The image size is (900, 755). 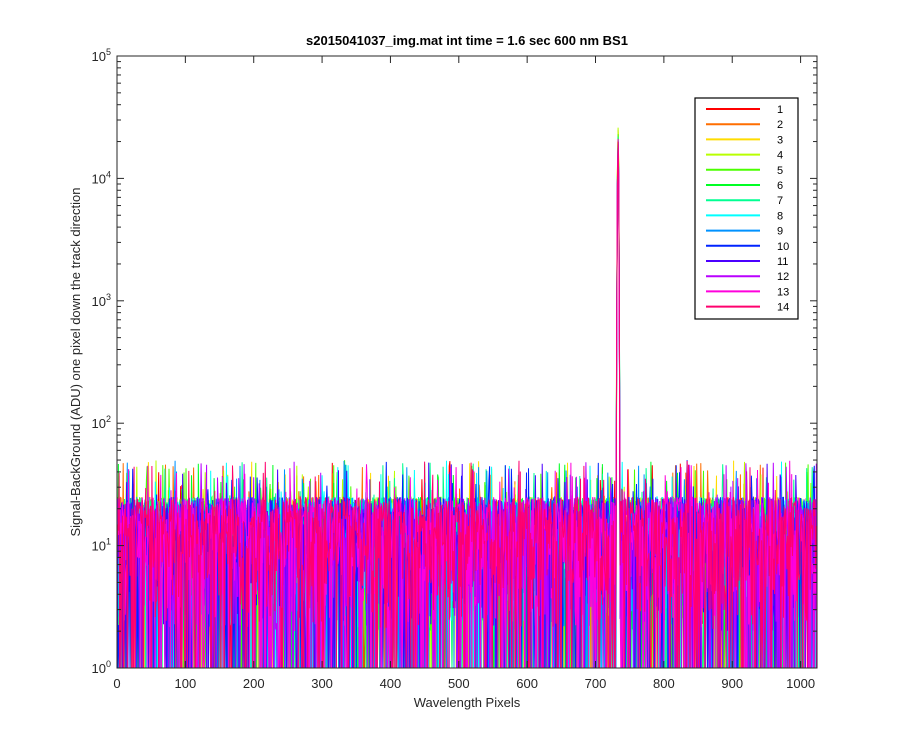 What do you see at coordinates (101, 422) in the screenshot?
I see `y-tick-label: 10²` at bounding box center [101, 422].